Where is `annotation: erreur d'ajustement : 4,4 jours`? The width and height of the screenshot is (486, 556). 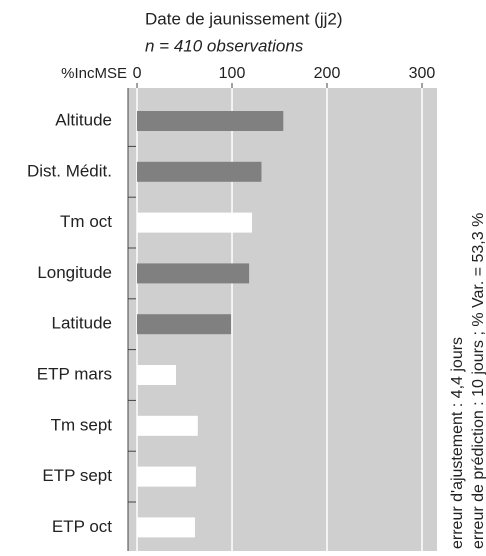
annotation: erreur d'ajustement : 4,4 jours is located at coordinates (457, 443).